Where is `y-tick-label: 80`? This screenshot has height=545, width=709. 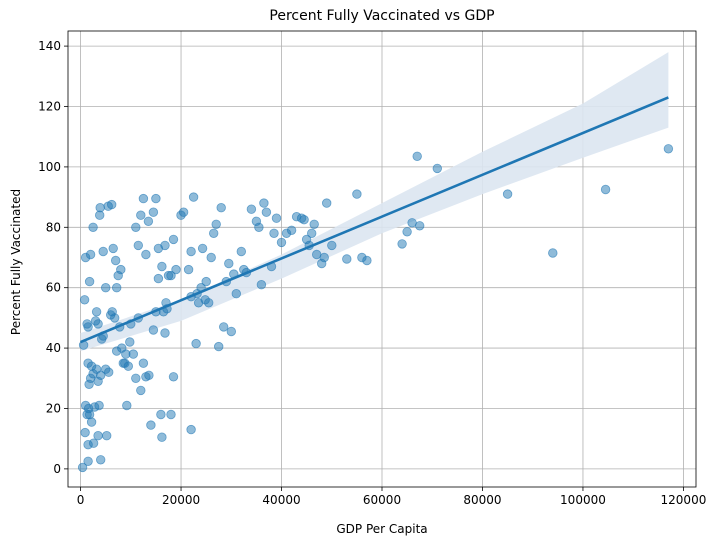 y-tick-label: 80 is located at coordinates (53, 227).